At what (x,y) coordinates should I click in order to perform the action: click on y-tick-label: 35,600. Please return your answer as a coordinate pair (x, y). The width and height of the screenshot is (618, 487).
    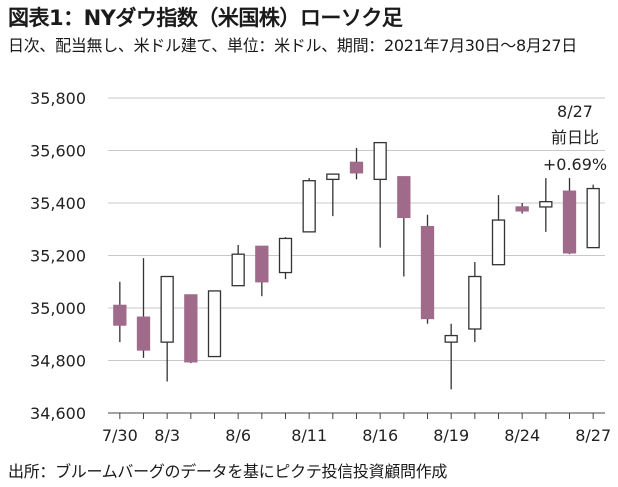
    Looking at the image, I should click on (58, 151).